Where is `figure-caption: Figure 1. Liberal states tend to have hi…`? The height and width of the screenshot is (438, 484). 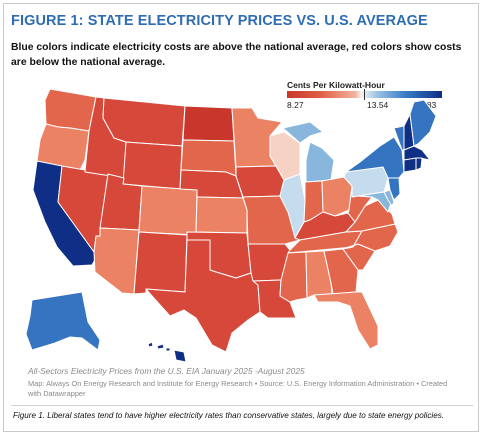
figure-caption: Figure 1. Liberal states tend to have hi… is located at coordinates (229, 415).